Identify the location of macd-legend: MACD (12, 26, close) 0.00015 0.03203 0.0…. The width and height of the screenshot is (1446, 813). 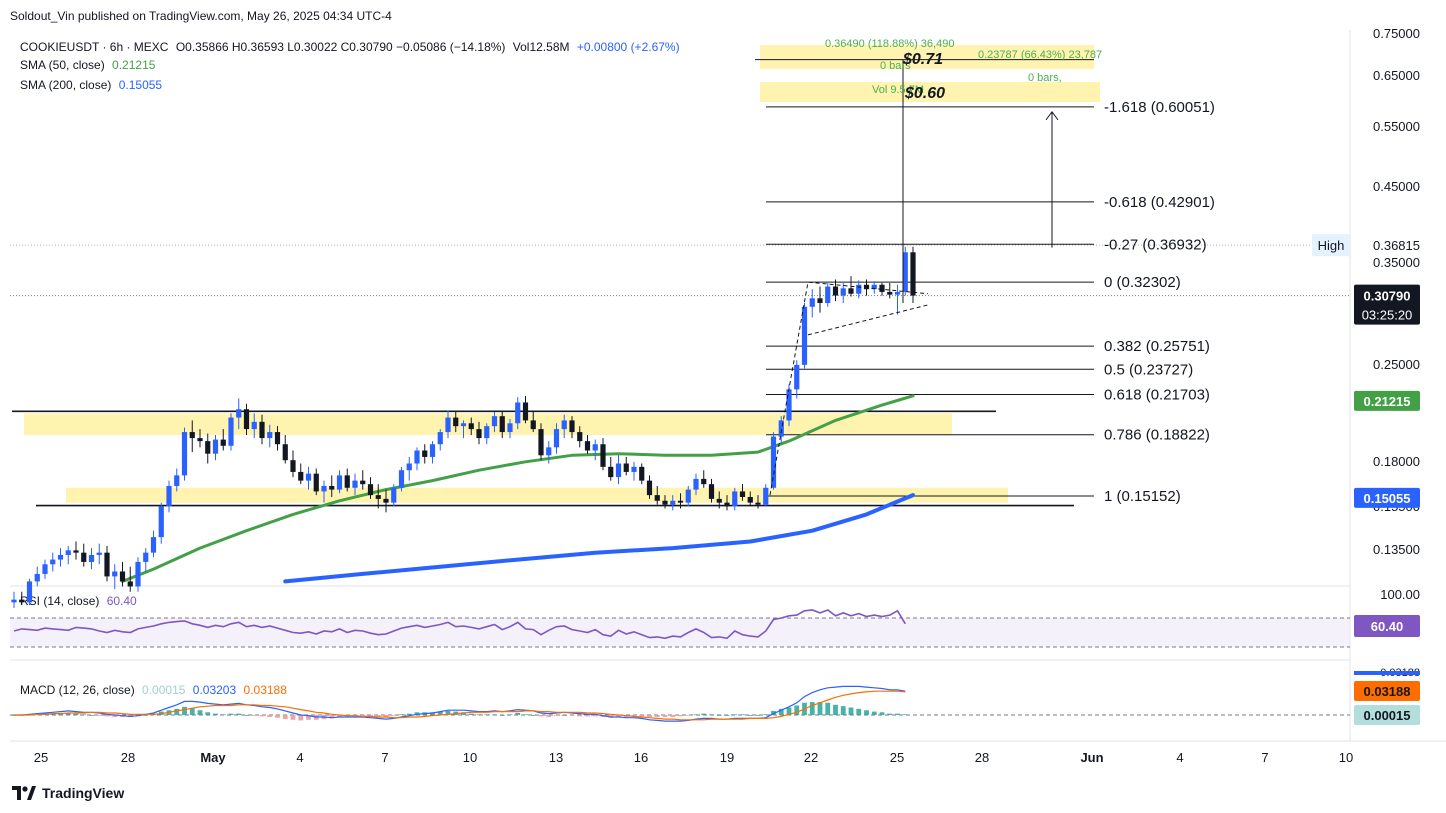
(153, 690).